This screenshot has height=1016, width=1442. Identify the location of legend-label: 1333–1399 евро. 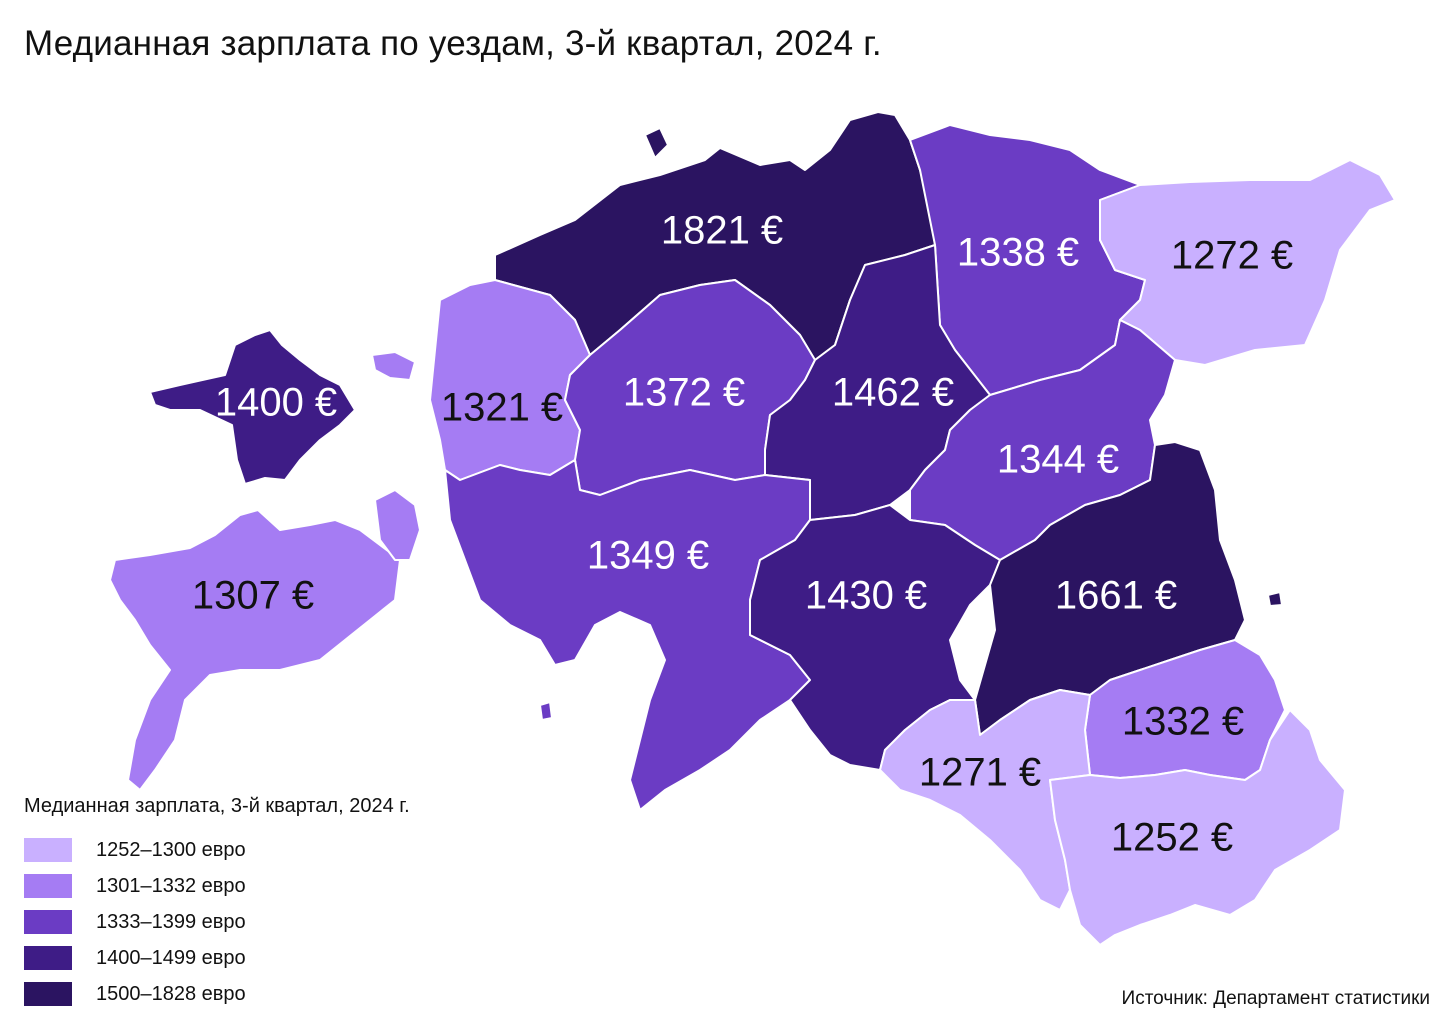
(171, 921).